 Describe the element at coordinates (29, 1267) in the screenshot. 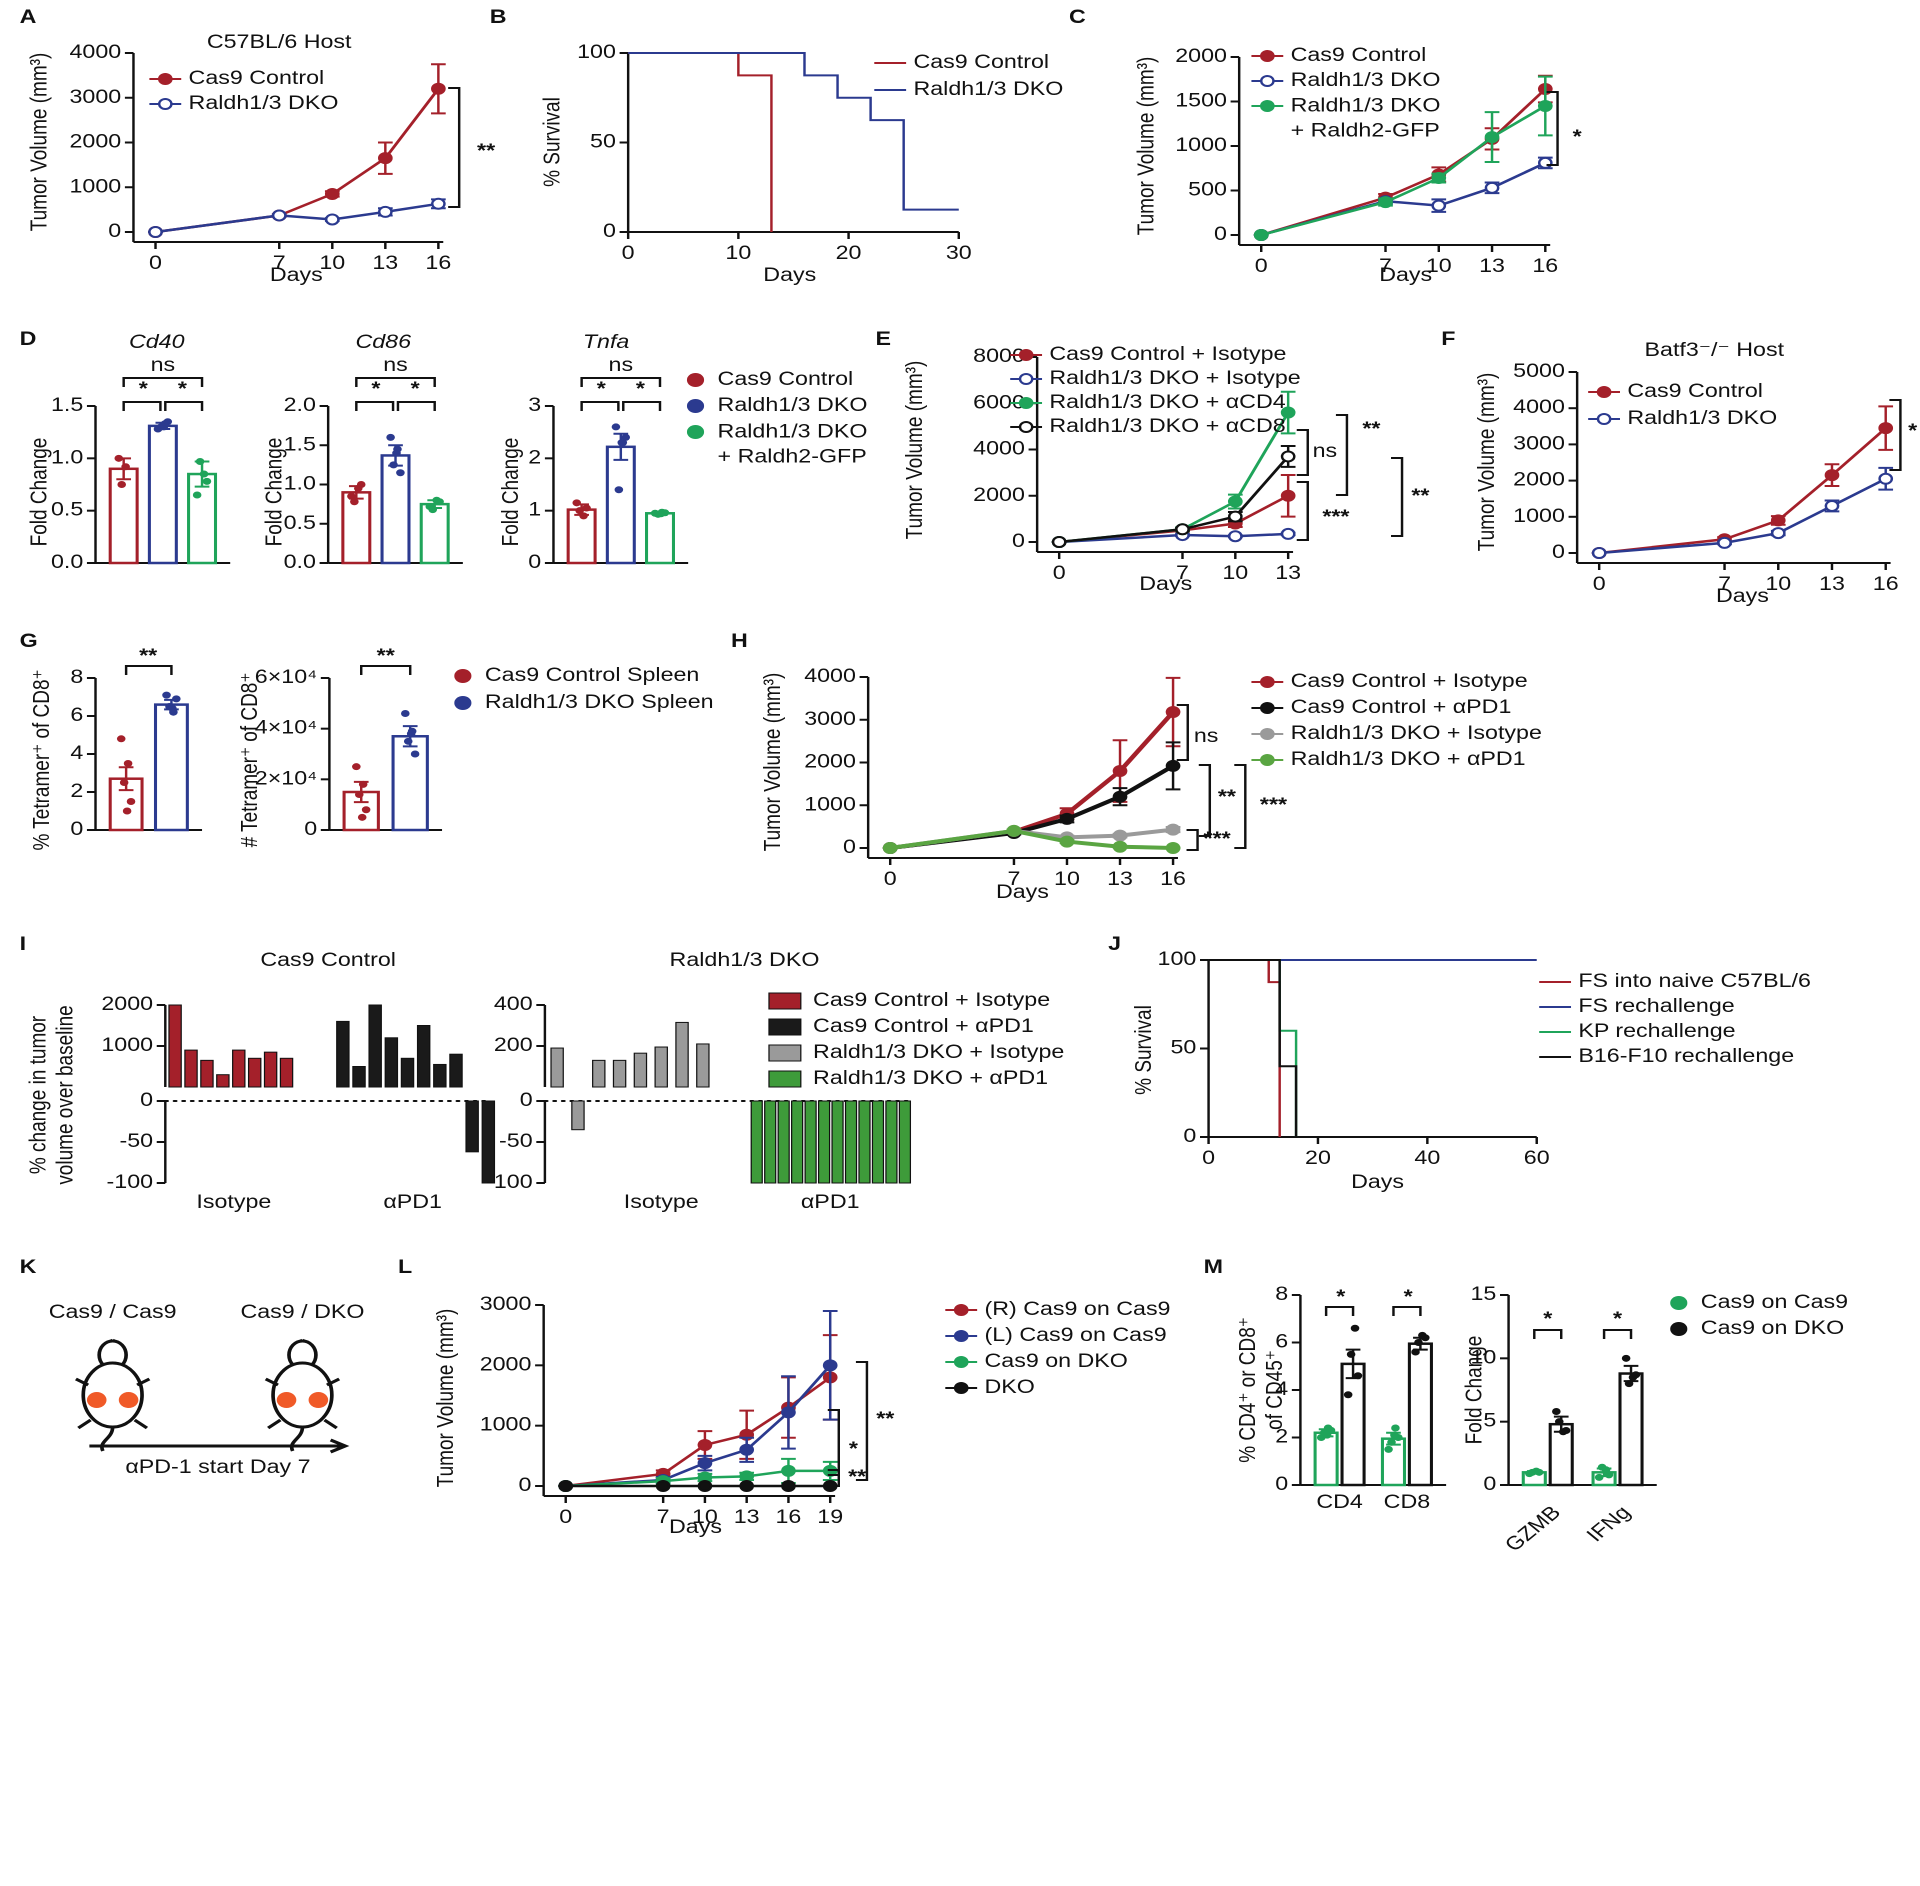

I see `panel-label: K` at that location.